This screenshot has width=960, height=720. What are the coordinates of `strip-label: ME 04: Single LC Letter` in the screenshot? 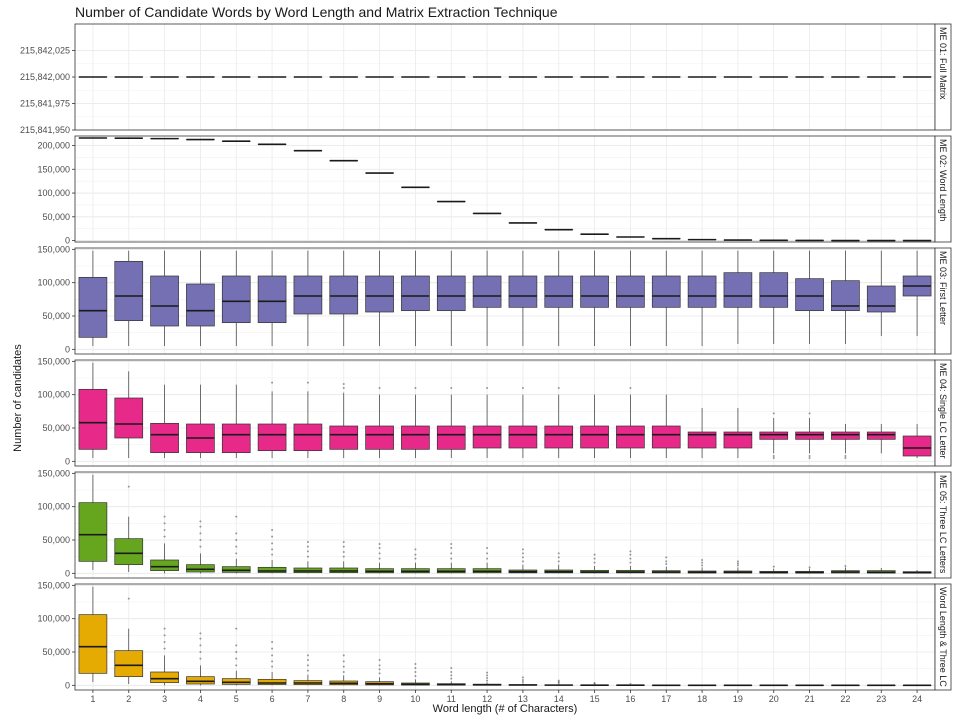 It's located at (943, 411).